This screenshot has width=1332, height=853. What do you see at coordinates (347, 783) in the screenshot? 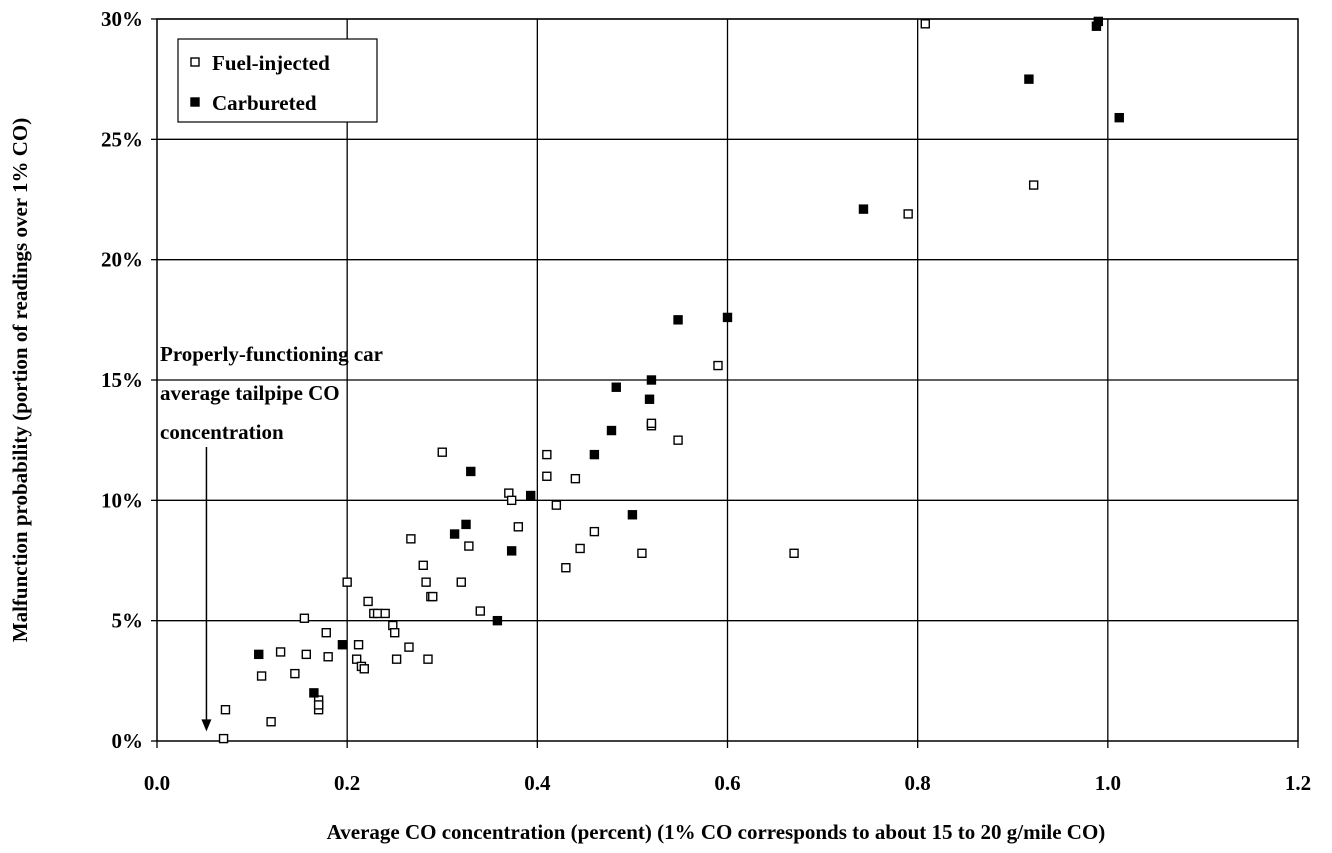
I see `x-tick-label: 0.2` at bounding box center [347, 783].